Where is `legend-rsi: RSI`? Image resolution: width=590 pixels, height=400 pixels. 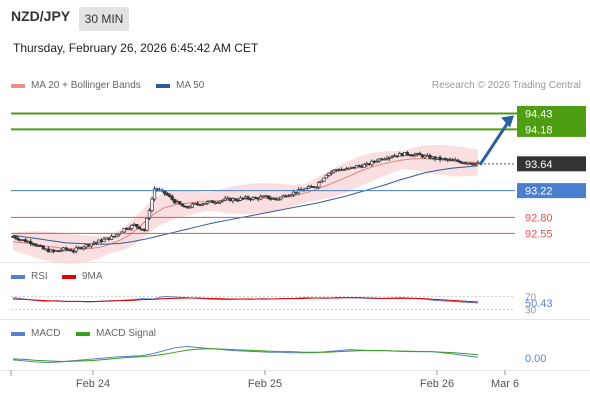
legend-rsi: RSI is located at coordinates (29, 276).